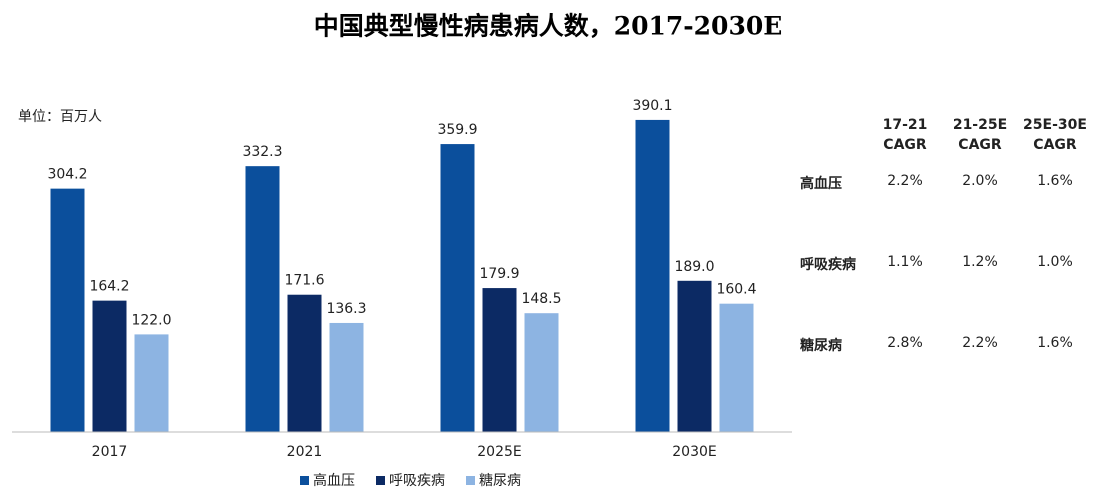 The image size is (1096, 499). I want to click on column-header: 25E-30E CAGR, so click(1055, 135).